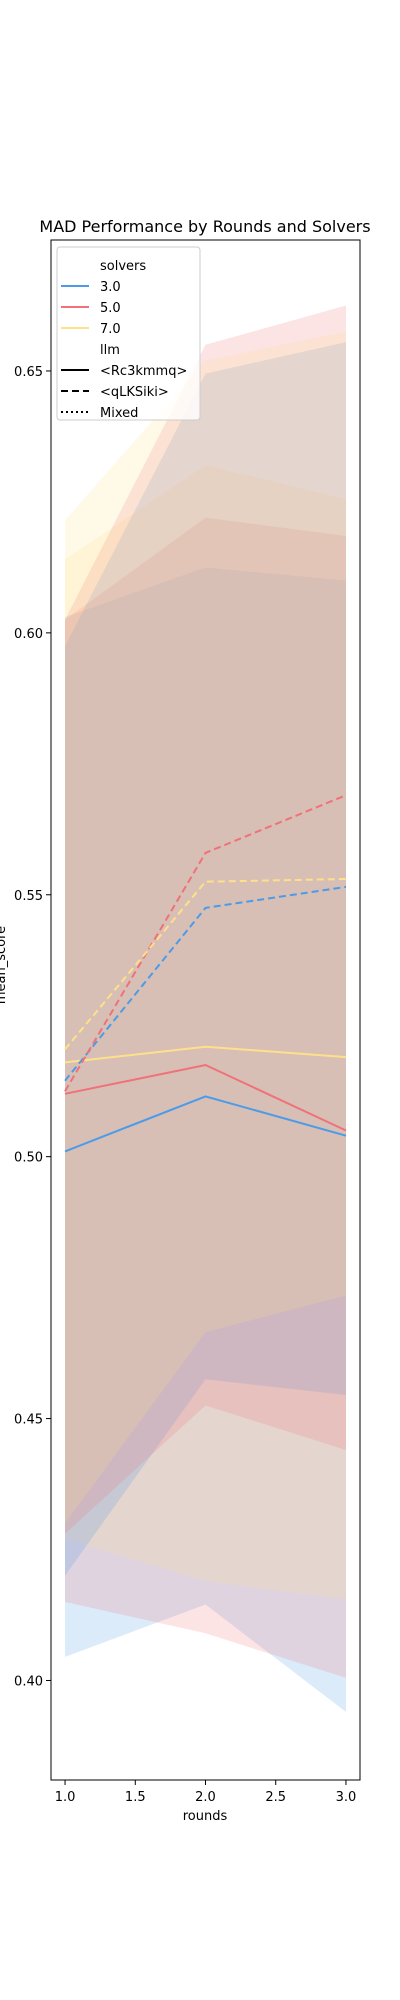  I want to click on y-axis-label: mean_score, so click(4, 965).